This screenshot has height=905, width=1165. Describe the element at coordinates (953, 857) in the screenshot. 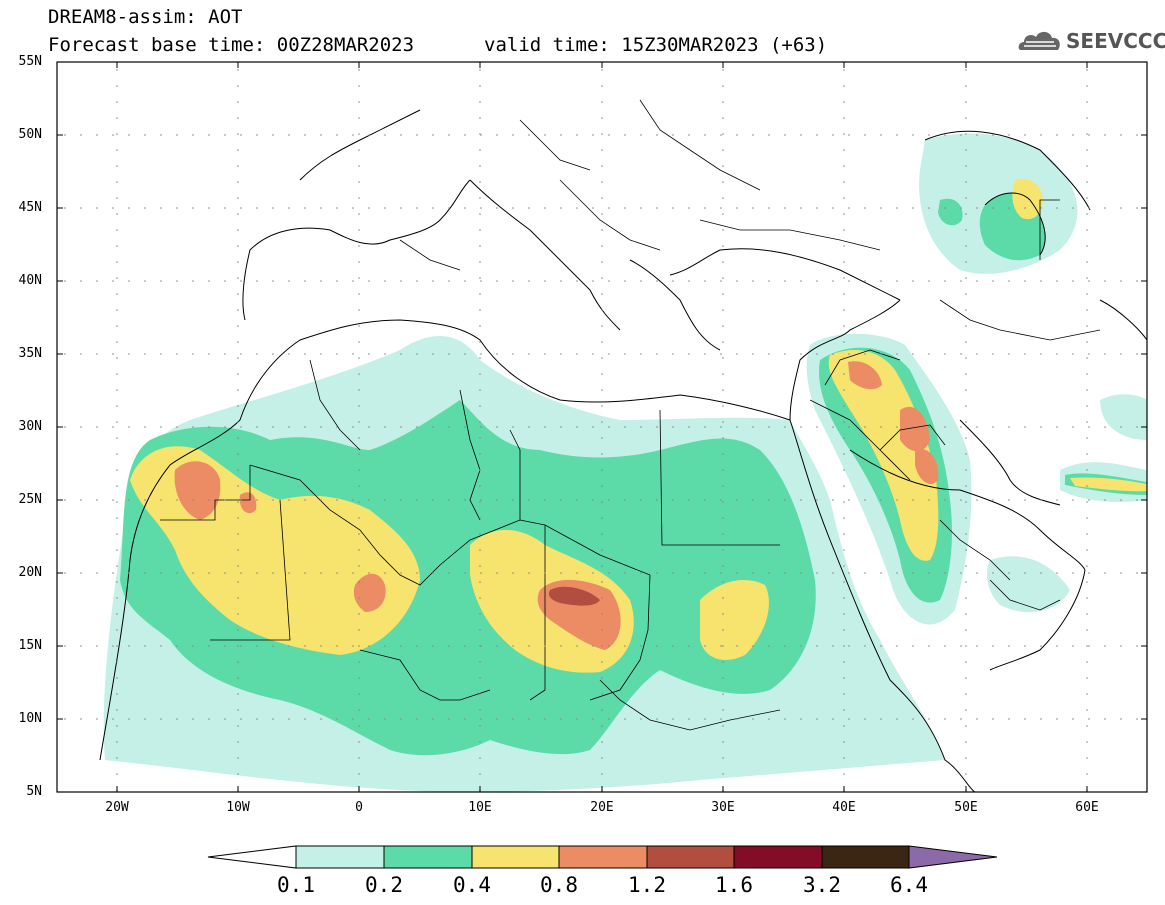

I see `colorbar-high-arrow` at that location.